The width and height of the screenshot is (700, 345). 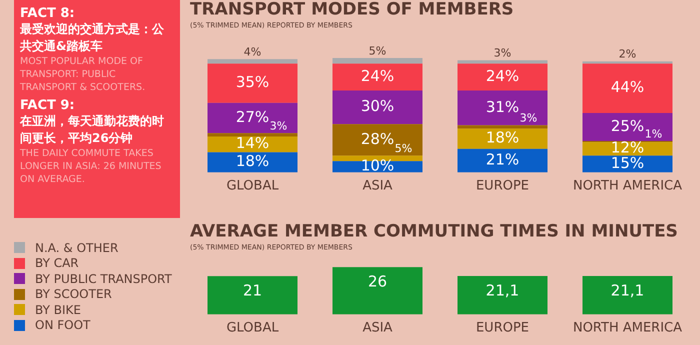 I want to click on data-label: 2%, so click(x=627, y=54).